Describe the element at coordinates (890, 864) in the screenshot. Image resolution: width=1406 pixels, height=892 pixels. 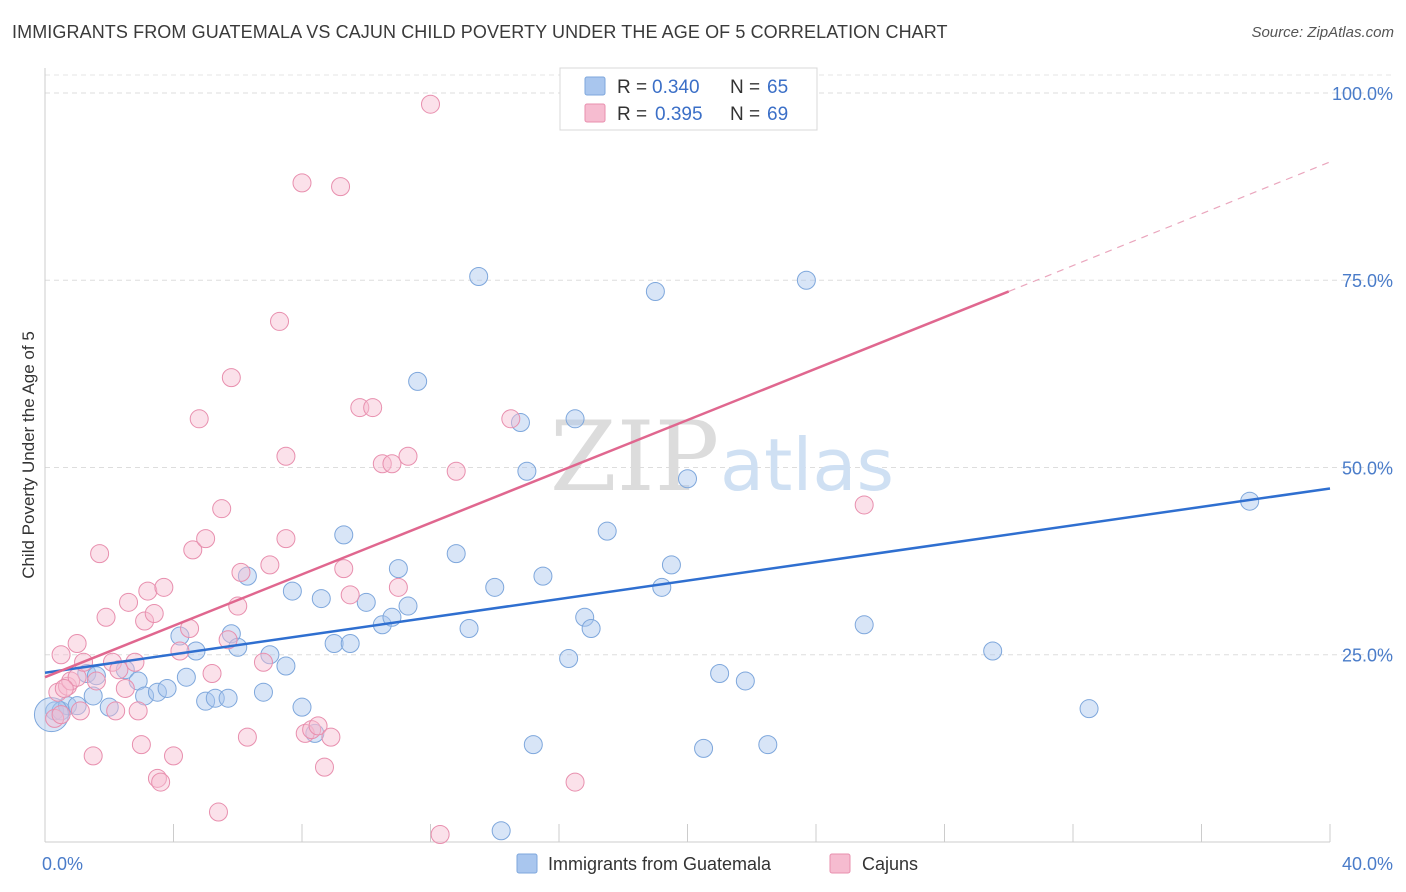
I see `bottom-legend-label-cajun: Cajuns` at that location.